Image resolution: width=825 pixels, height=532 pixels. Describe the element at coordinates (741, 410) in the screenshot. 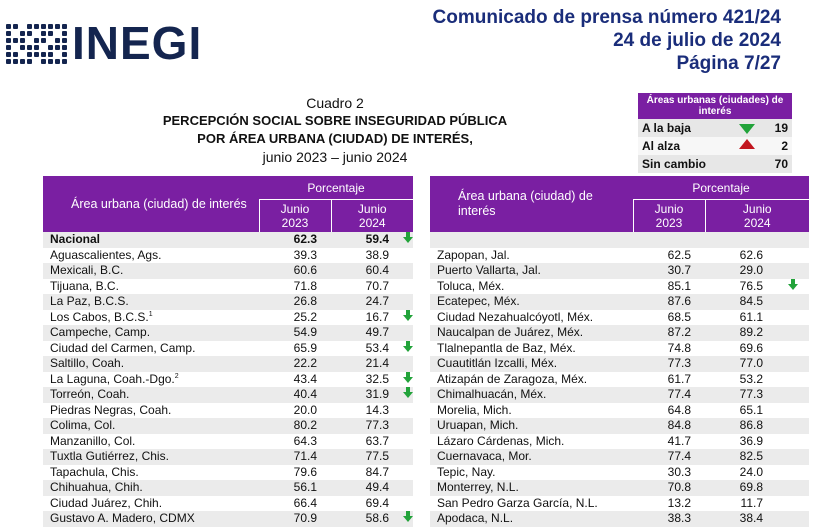

I see `value-june-2024: 65.1` at that location.